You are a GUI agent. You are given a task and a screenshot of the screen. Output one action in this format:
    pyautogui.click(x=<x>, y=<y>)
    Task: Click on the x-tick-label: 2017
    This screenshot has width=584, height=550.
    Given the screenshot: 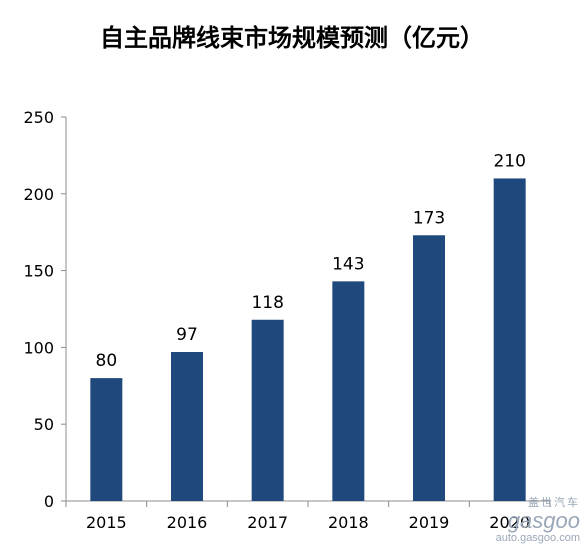 What is the action you would take?
    pyautogui.click(x=267, y=522)
    